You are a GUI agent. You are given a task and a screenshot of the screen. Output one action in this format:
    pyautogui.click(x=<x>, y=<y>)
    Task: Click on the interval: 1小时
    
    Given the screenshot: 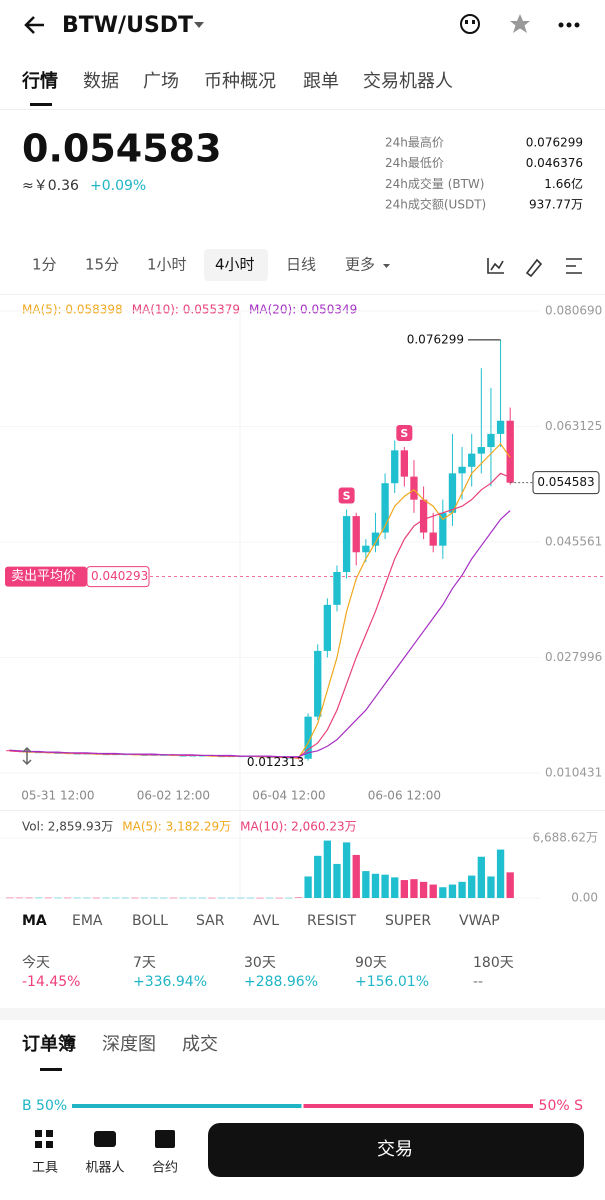 What is the action you would take?
    pyautogui.click(x=167, y=265)
    